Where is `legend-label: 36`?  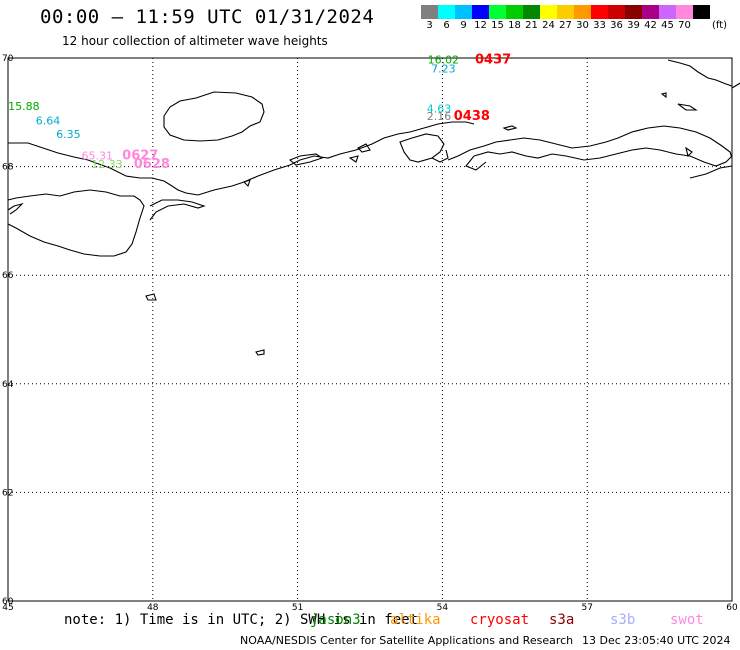 legend-label: 36 is located at coordinates (616, 25).